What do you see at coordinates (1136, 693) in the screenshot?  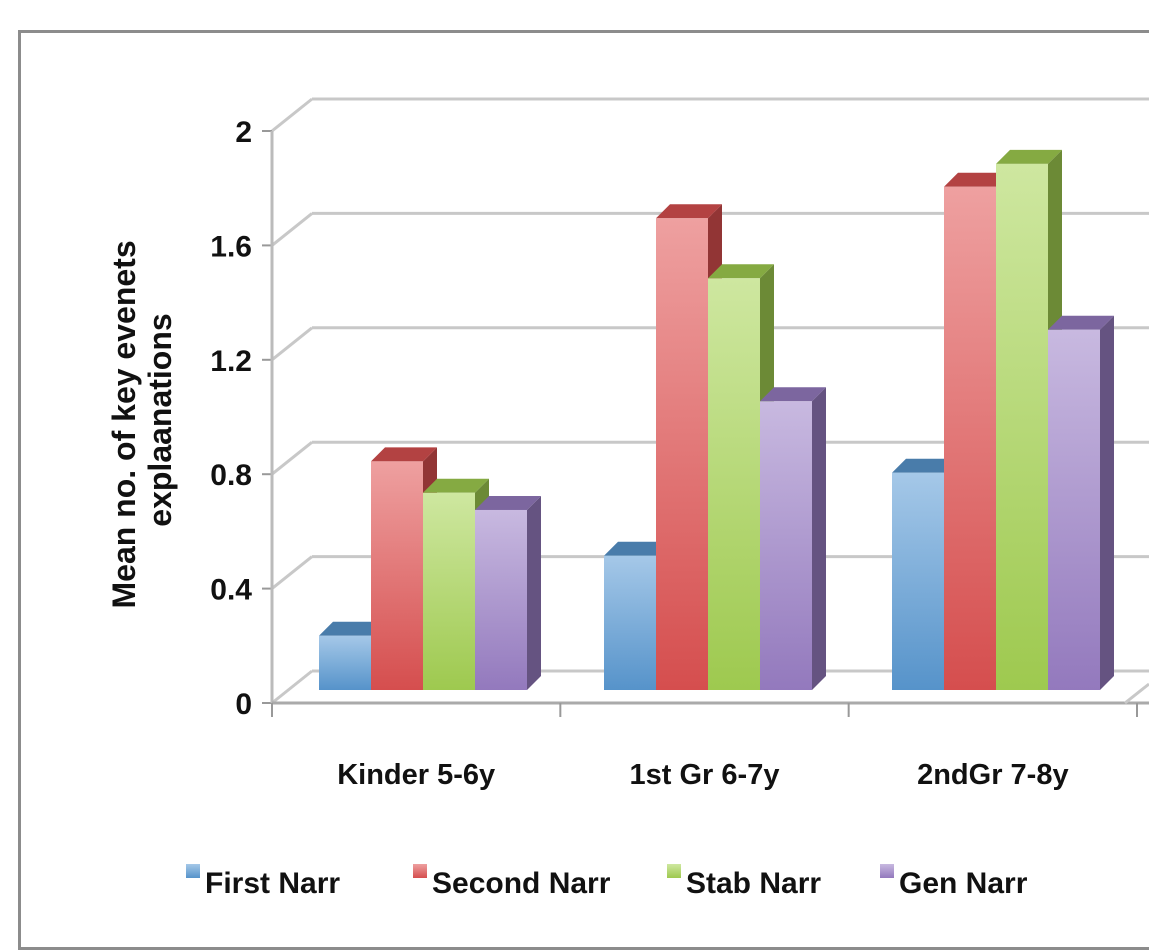 I see `floor-depth-right` at bounding box center [1136, 693].